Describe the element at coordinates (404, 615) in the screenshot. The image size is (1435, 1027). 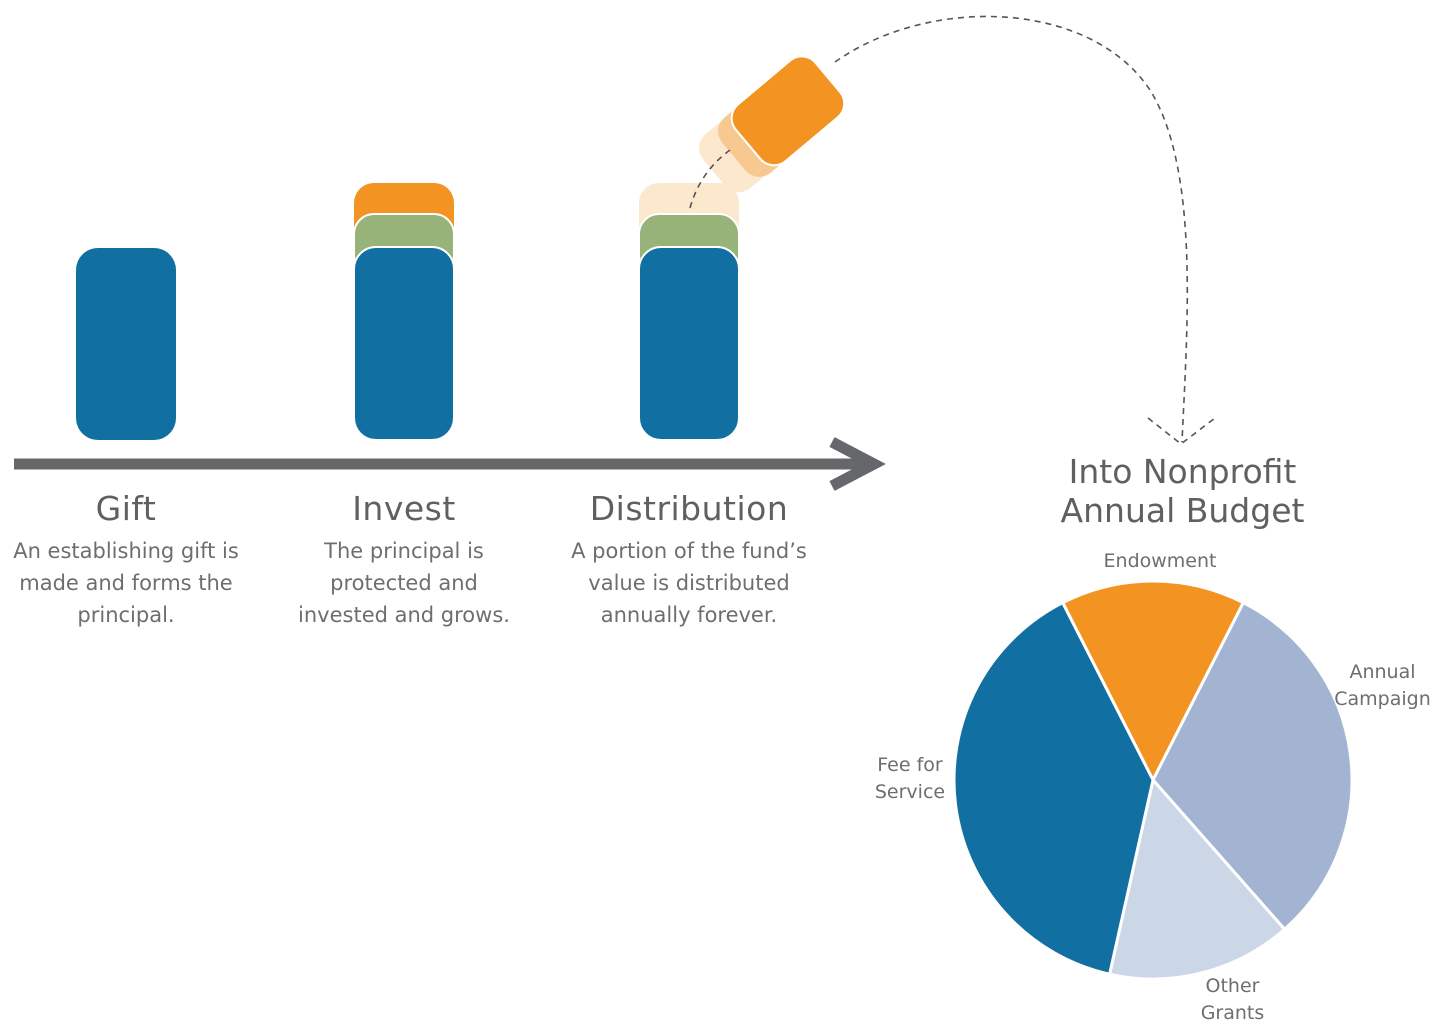
I see `step-invest-desc-line: invested and grows.` at that location.